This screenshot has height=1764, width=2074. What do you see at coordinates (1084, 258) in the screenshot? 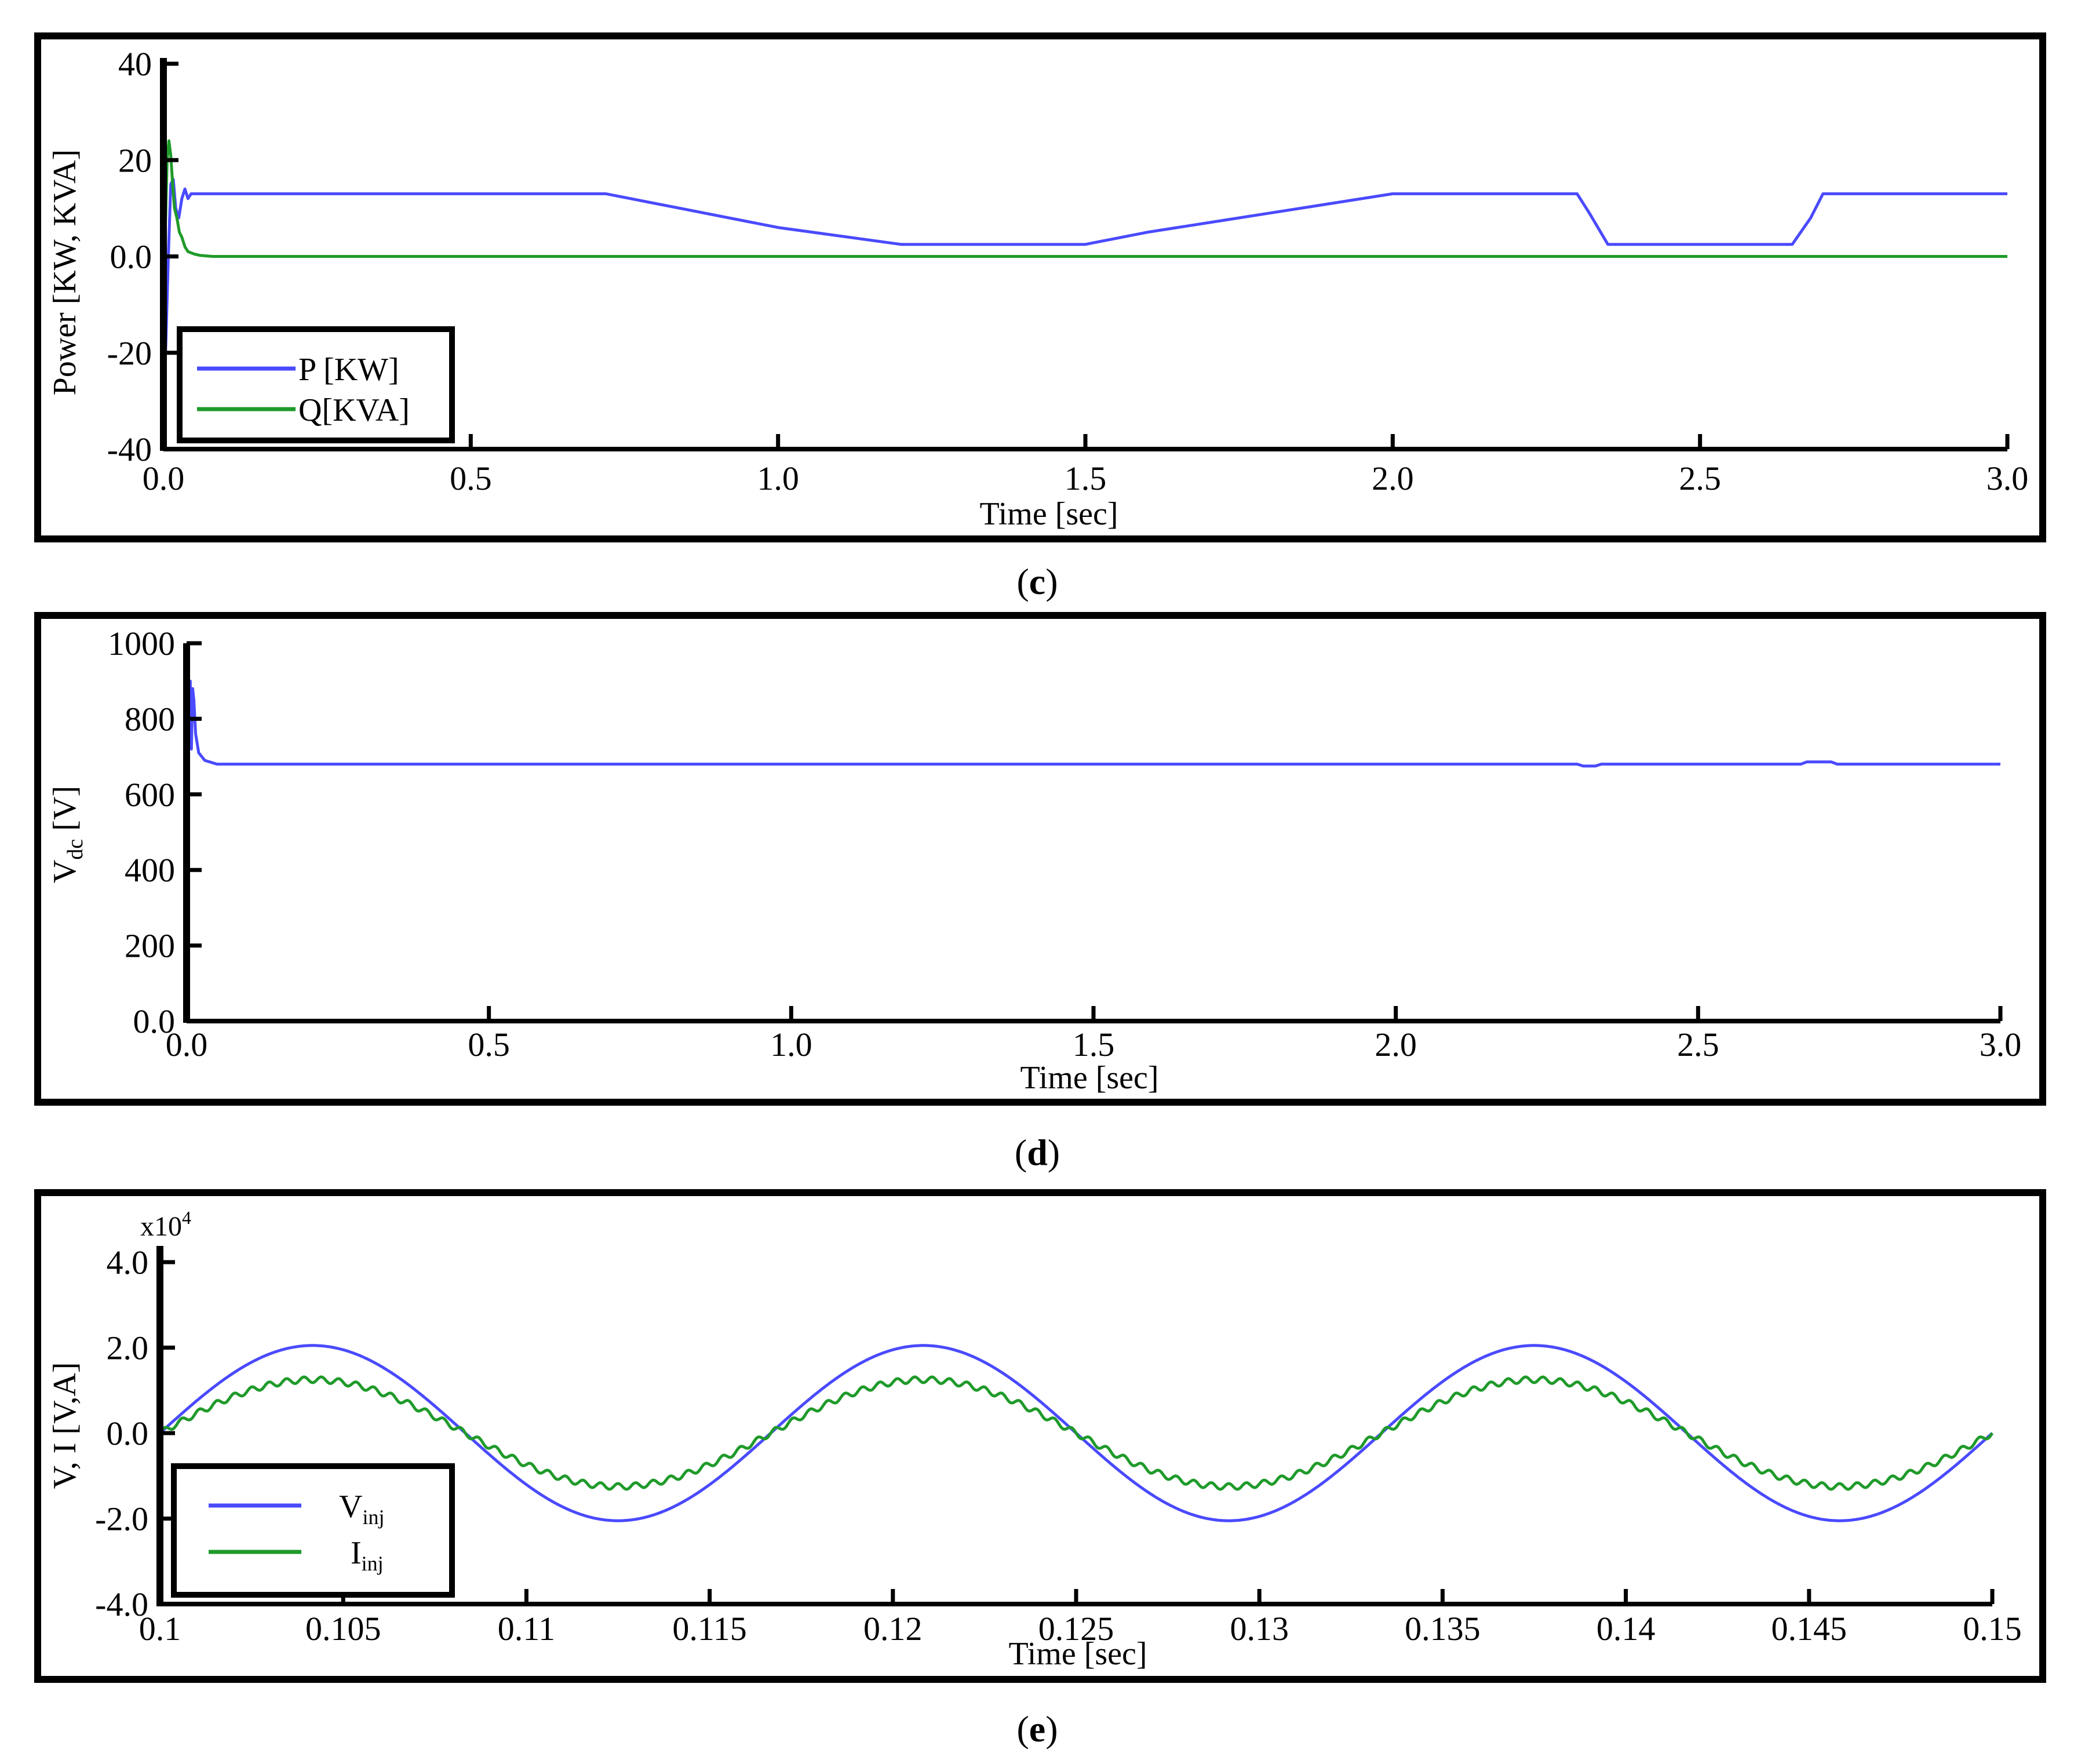
I see `panel-c-series-1-line` at bounding box center [1084, 258].